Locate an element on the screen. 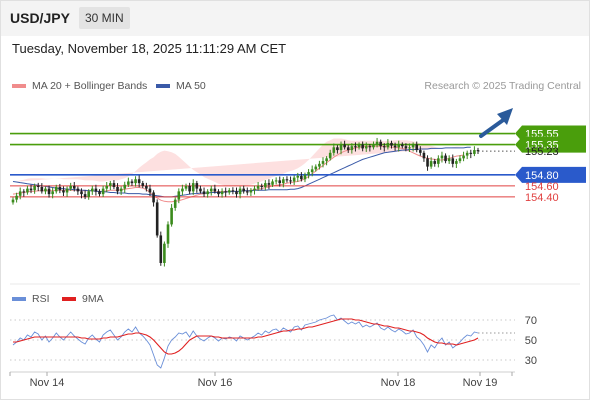 The width and height of the screenshot is (590, 400). rsi-tick-label: 70 is located at coordinates (531, 321).